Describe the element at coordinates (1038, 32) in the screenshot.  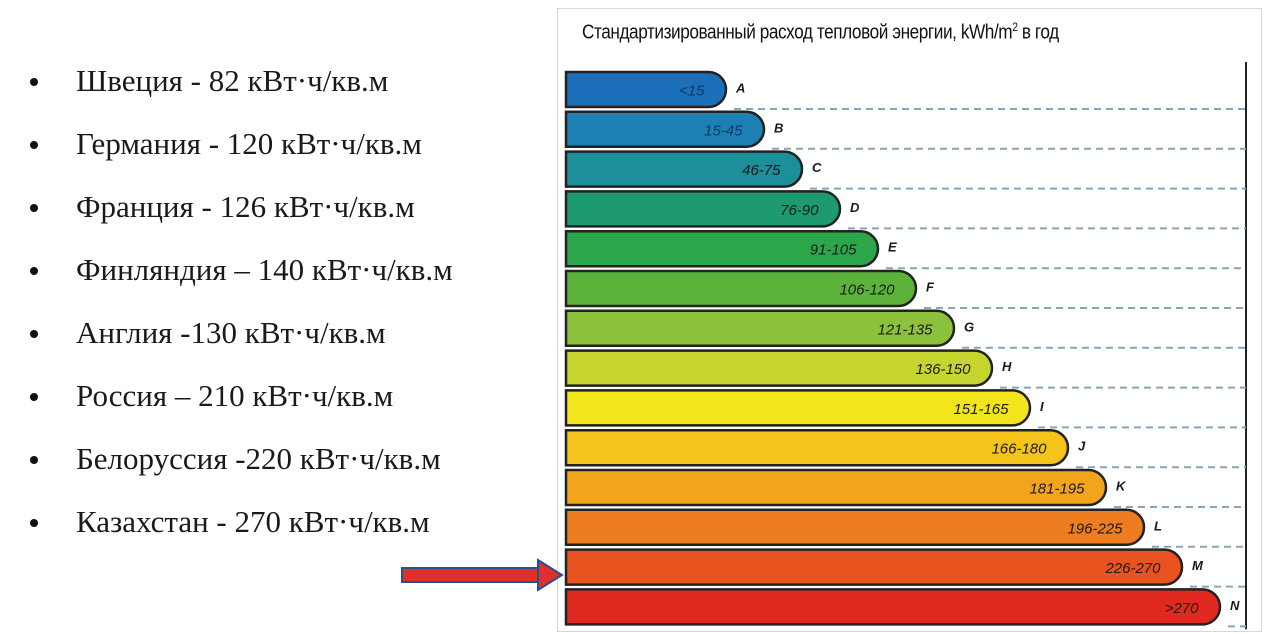
I see `chart-title-tail: в год` at that location.